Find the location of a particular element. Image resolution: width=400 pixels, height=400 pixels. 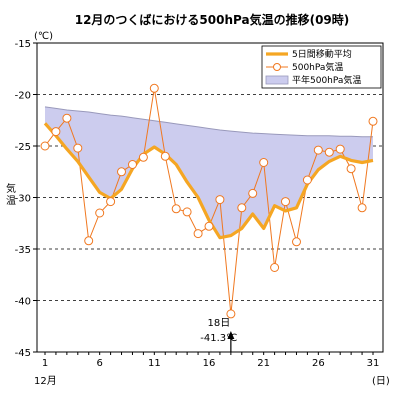

x-tick-label: 16 is located at coordinates (209, 363).